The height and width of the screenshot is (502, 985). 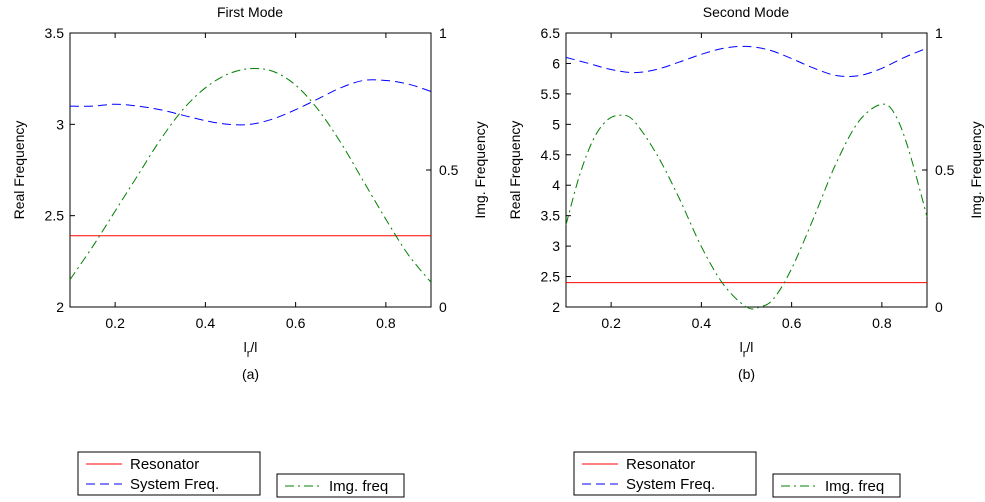 What do you see at coordinates (746, 374) in the screenshot?
I see `panel-caption: (b)` at bounding box center [746, 374].